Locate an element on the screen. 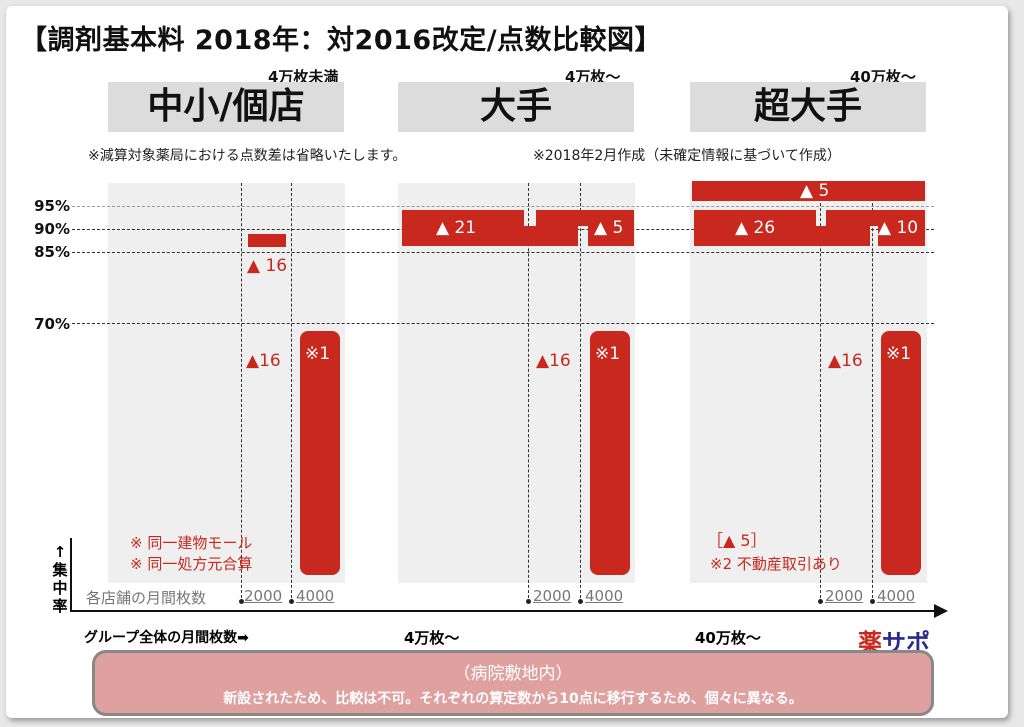 This screenshot has height=727, width=1024. label-large-5: ▲ 5 is located at coordinates (609, 228).